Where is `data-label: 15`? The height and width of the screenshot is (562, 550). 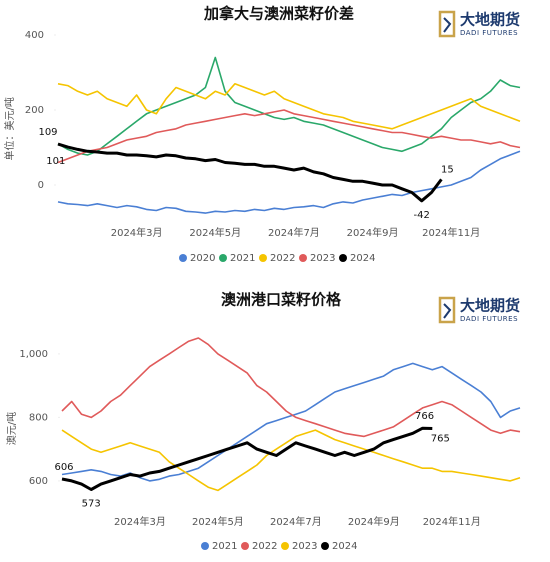 data-label: 15 is located at coordinates (447, 169).